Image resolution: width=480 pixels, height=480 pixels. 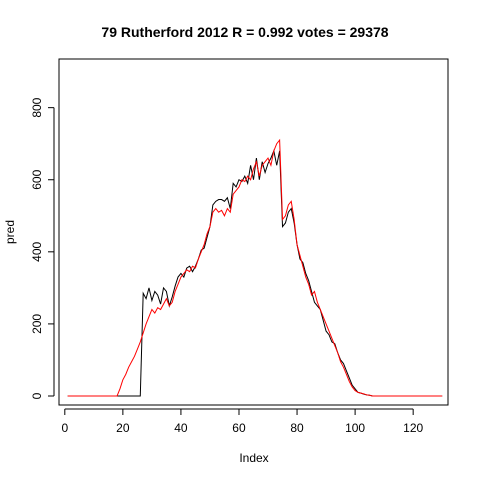 I want to click on y-tick-label: 400, so click(x=37, y=251).